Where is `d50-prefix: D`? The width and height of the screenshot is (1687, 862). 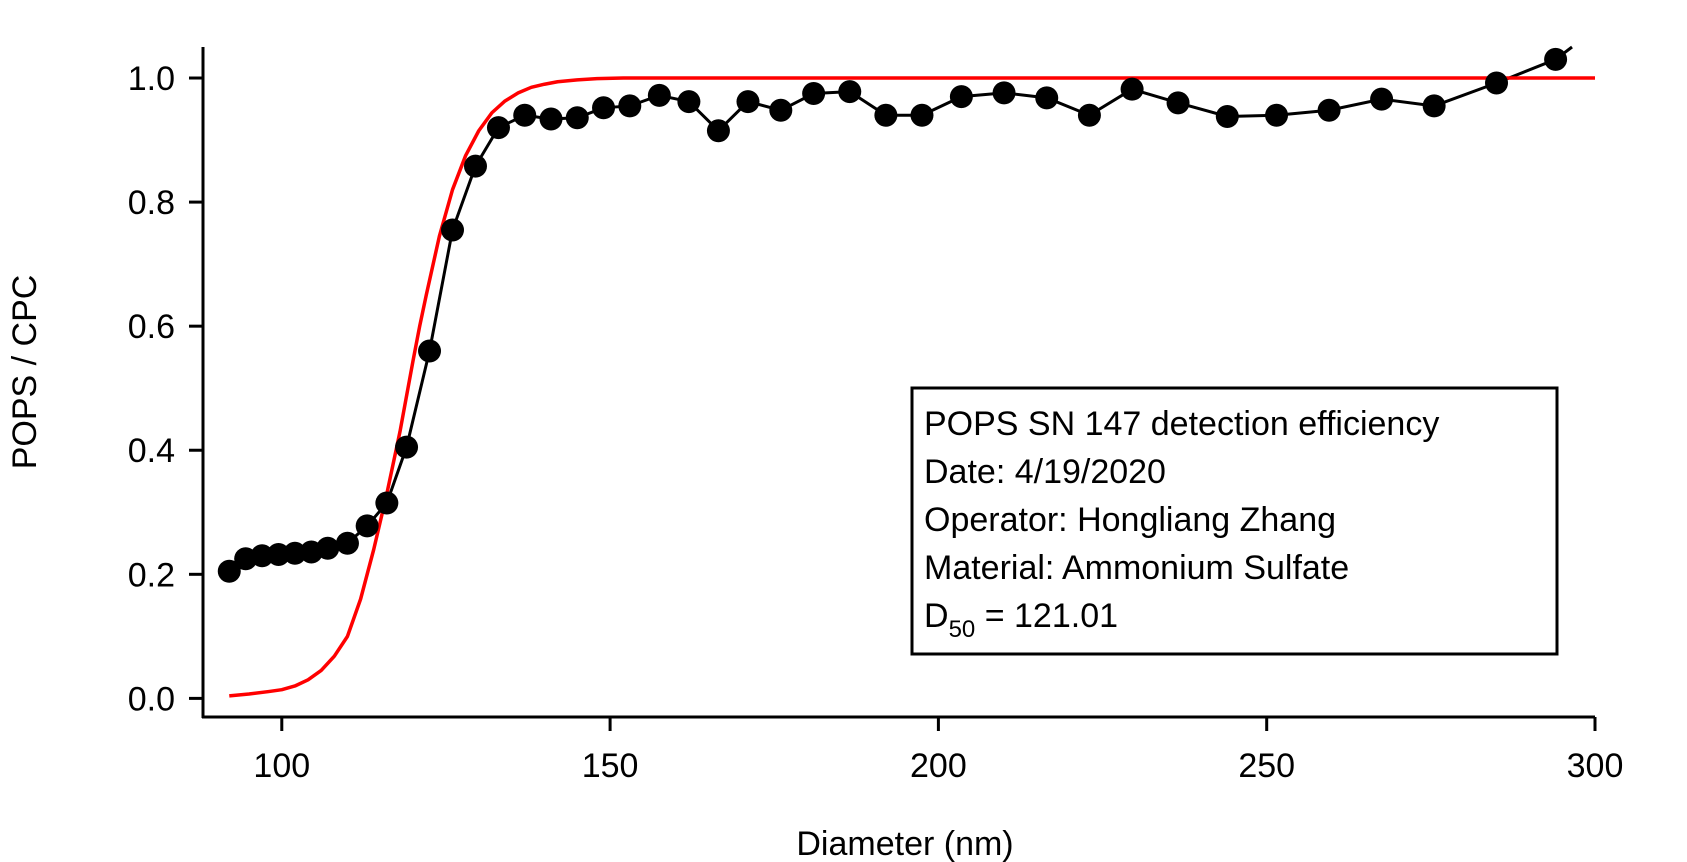 d50-prefix: D is located at coordinates (936, 616).